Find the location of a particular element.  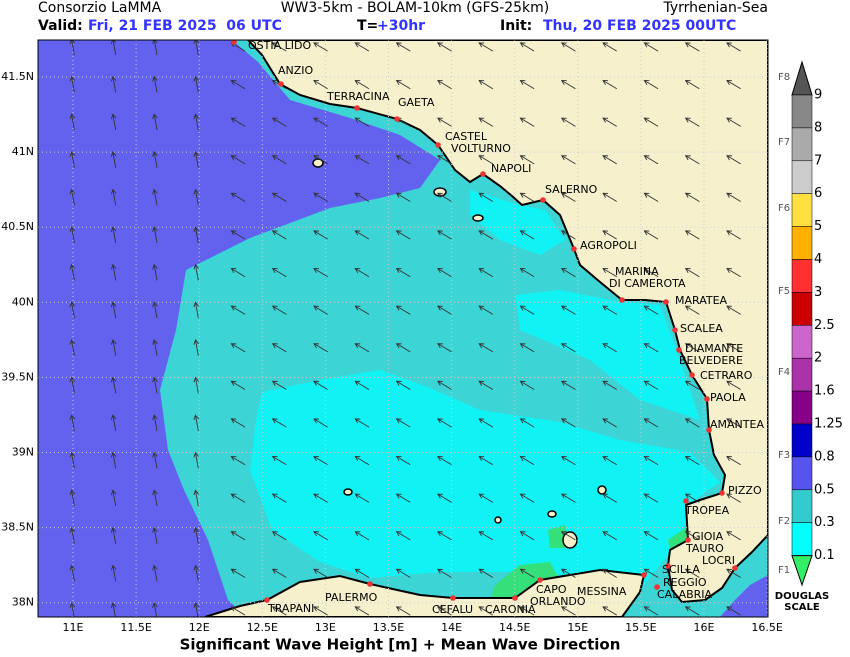

lon-label: 11E is located at coordinates (73, 627).